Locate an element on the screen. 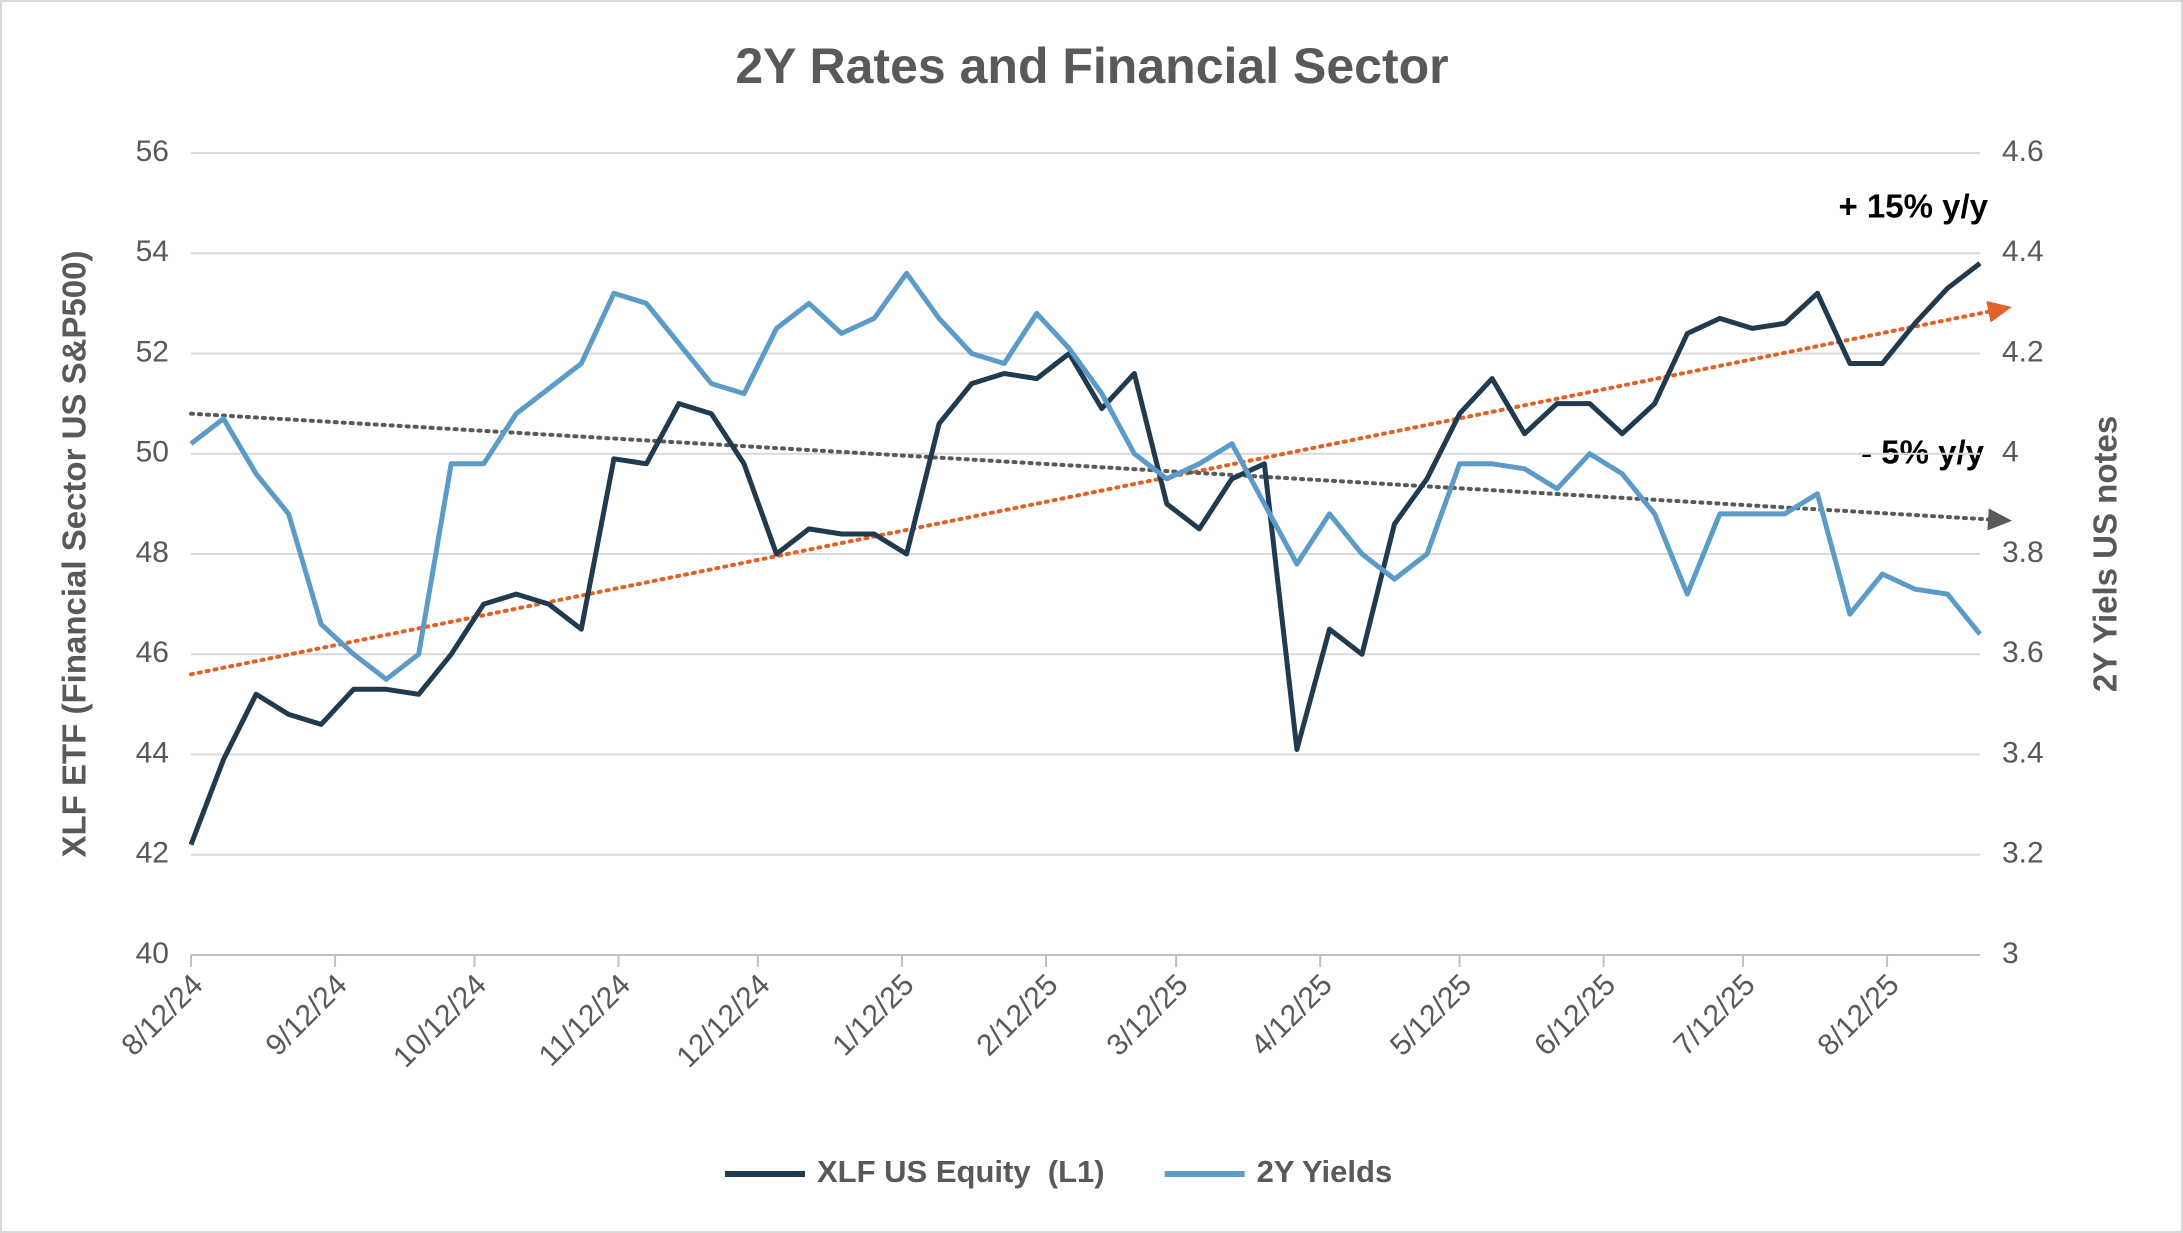 The width and height of the screenshot is (2183, 1233). y-tick-label: 54 is located at coordinates (152, 251).